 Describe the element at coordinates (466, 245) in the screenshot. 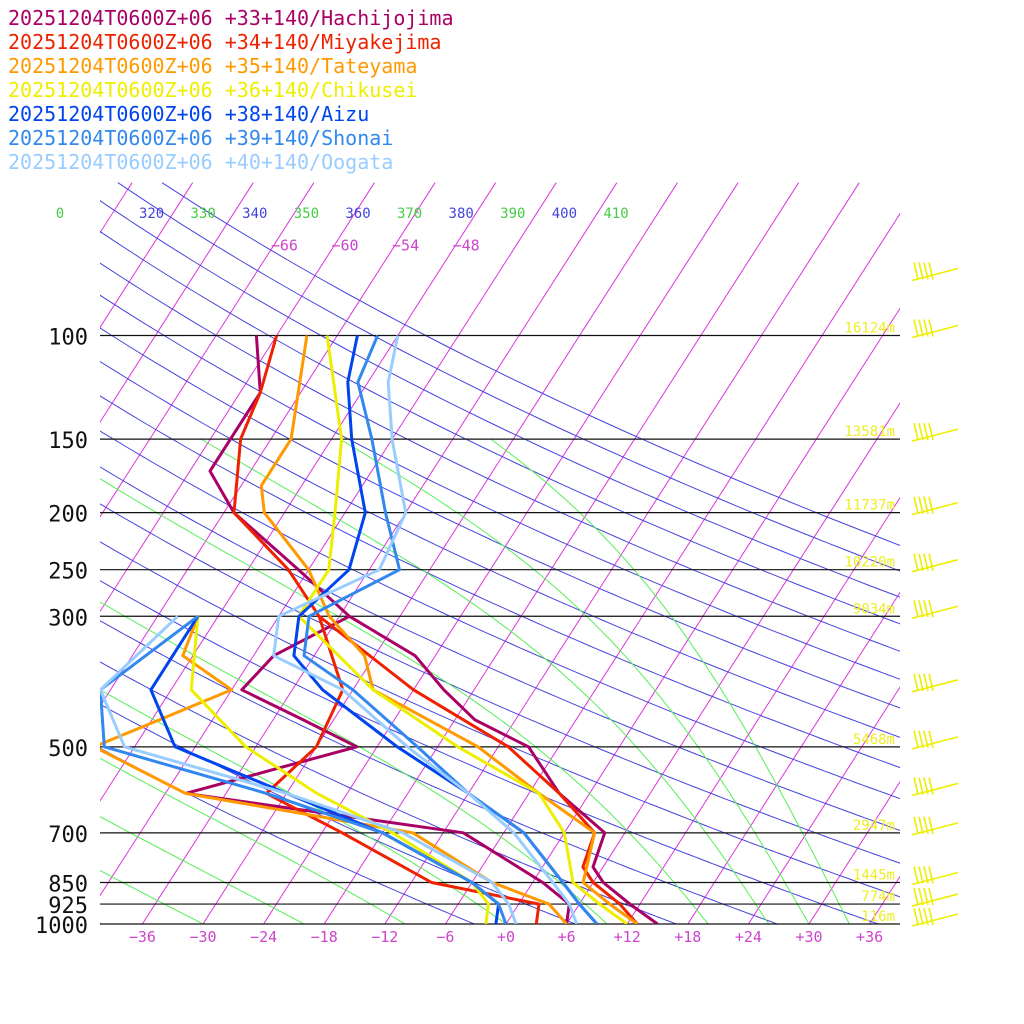

I see `temperature-top-label: −48` at that location.